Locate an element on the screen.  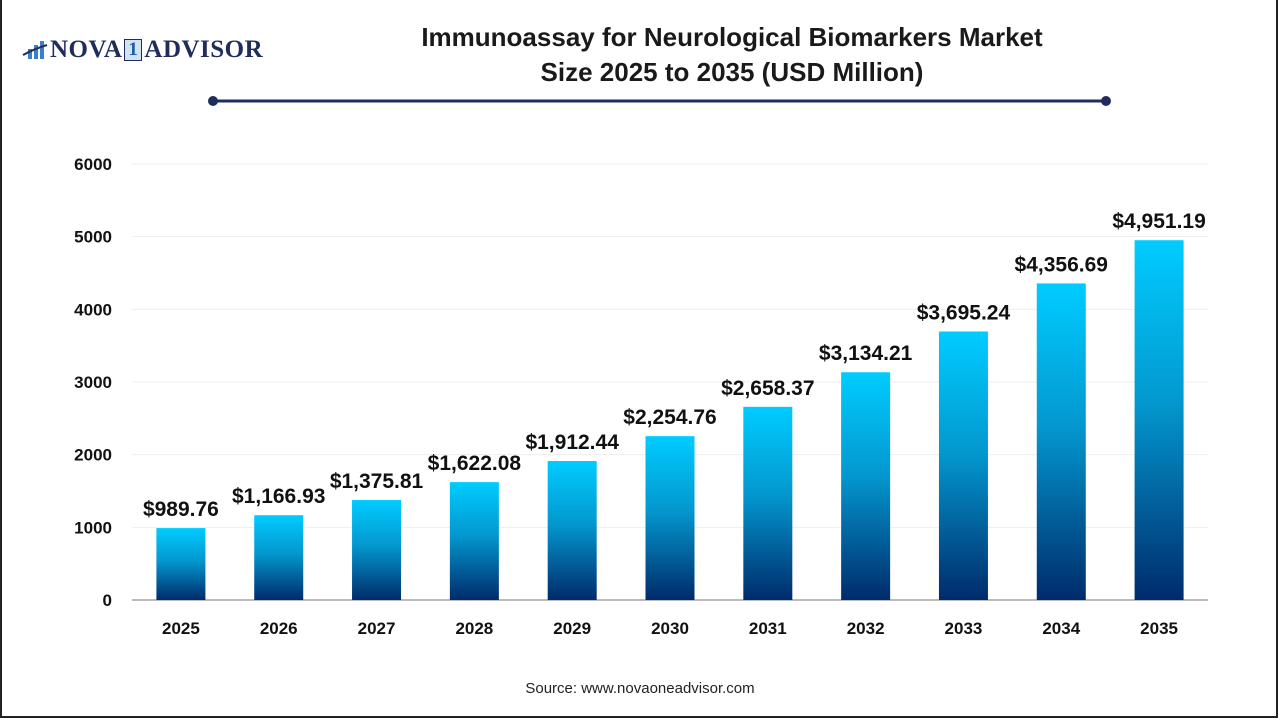
logo-bars-icon is located at coordinates (35, 50).